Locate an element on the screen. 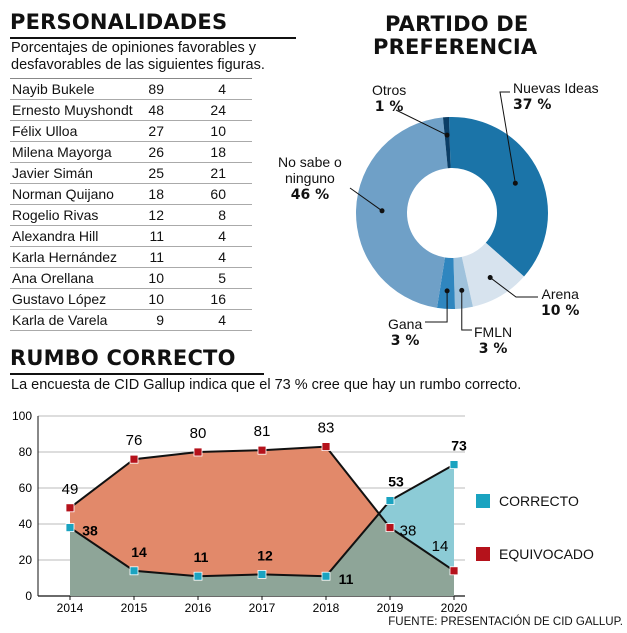 The width and height of the screenshot is (627, 633). marker-correcto-2017 is located at coordinates (262, 574).